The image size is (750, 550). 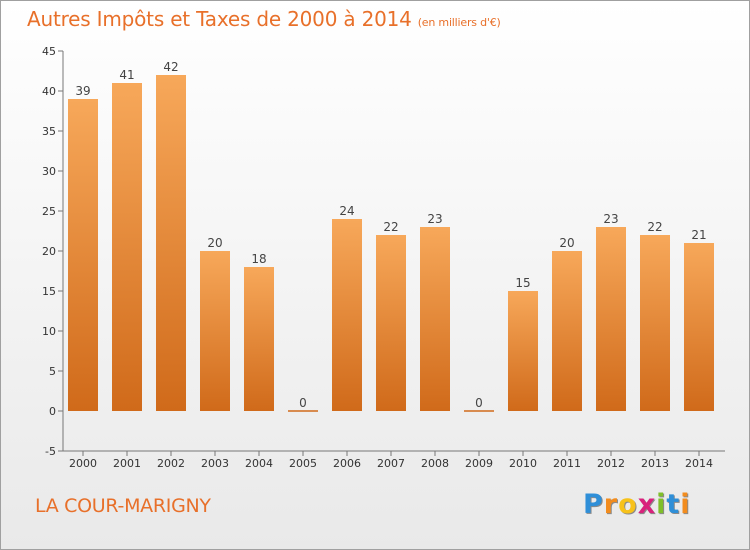 What do you see at coordinates (49, 291) in the screenshot?
I see `y-tick-label: 15` at bounding box center [49, 291].